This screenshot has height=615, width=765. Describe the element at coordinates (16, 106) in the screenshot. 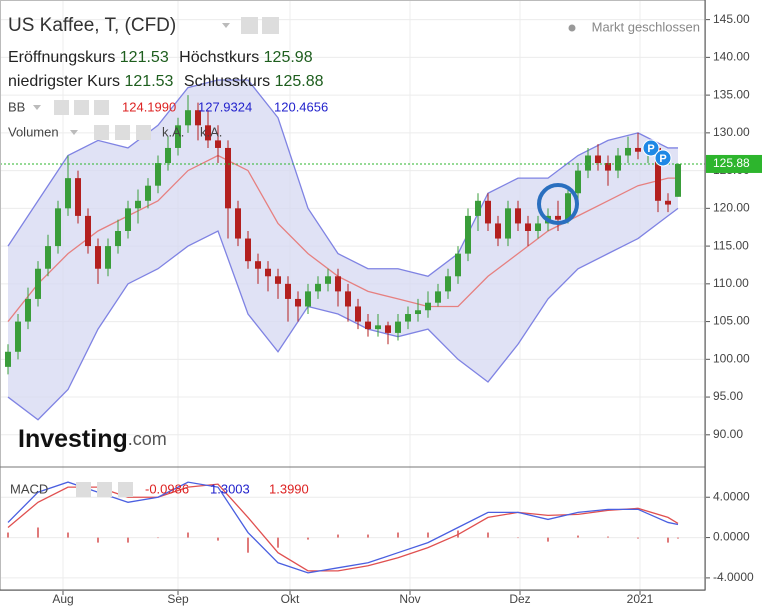

I see `indicator-label: BB` at that location.